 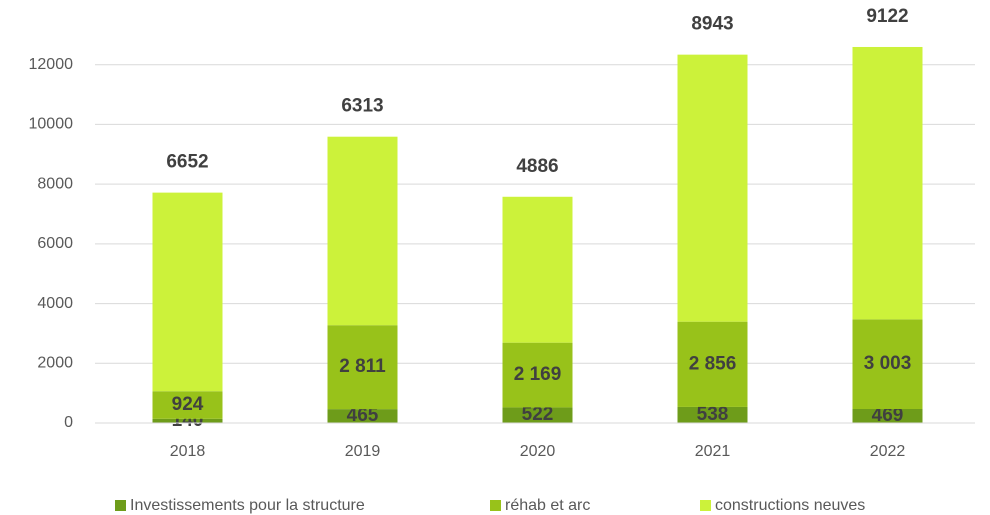 What do you see at coordinates (537, 166) in the screenshot?
I see `value-label: 4886` at bounding box center [537, 166].